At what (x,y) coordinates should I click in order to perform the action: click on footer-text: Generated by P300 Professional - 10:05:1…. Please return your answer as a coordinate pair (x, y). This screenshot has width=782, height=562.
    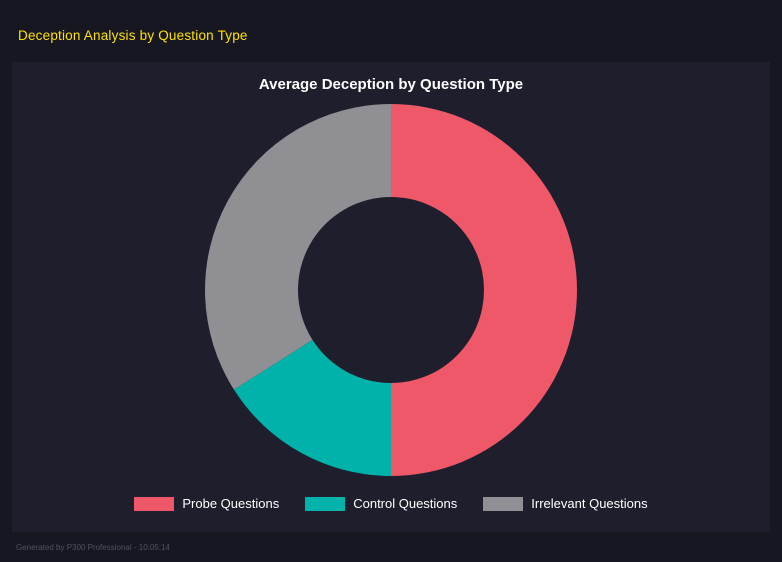
    Looking at the image, I should click on (93, 547).